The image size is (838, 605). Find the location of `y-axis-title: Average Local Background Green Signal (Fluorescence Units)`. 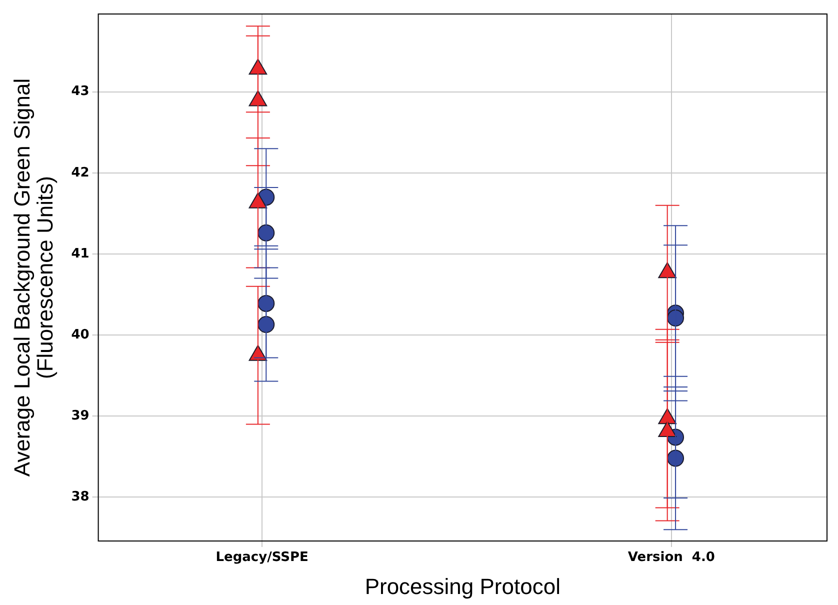

y-axis-title: Average Local Background Green Signal (Fluorescence Units) is located at coordinates (34, 277).